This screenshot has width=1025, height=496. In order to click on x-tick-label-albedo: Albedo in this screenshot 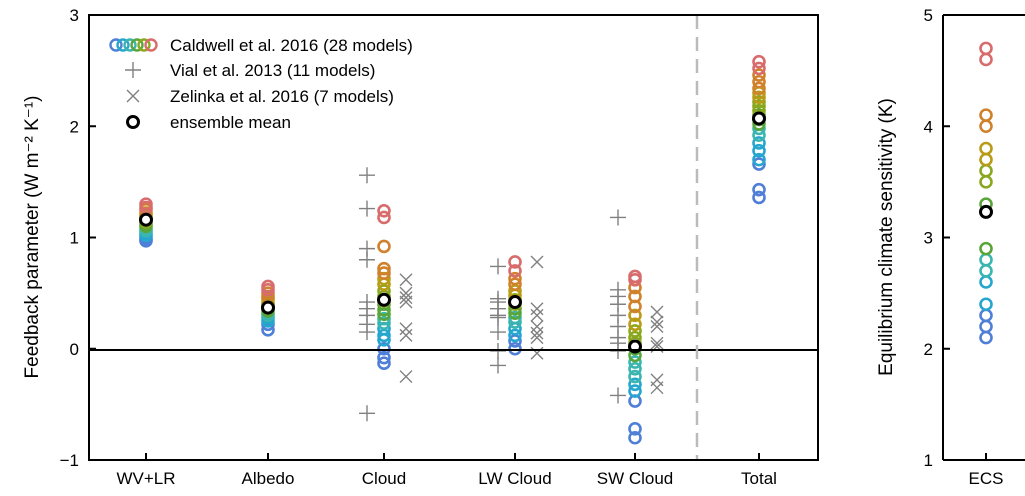, I will do `click(268, 478)`.